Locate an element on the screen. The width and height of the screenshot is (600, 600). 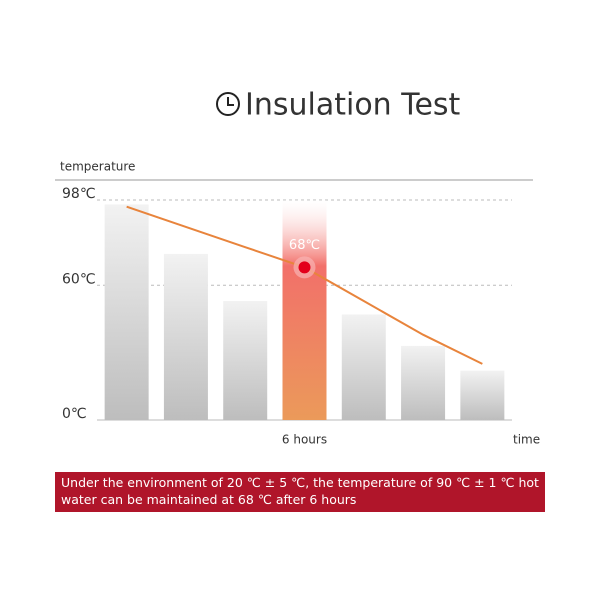
y-tick-label: 0℃ is located at coordinates (74, 414).